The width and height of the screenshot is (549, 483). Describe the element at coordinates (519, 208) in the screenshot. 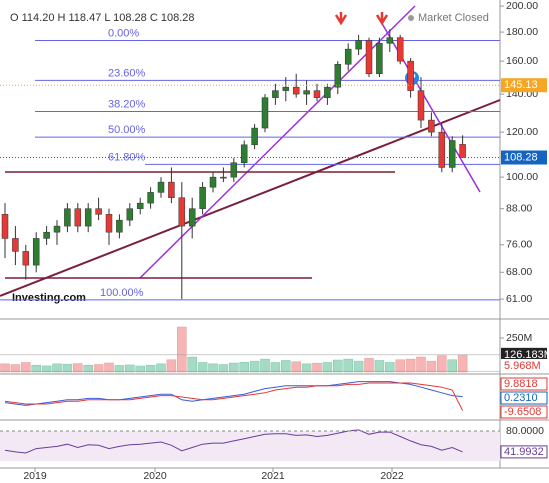

I see `y-tick-label: 88.00` at that location.